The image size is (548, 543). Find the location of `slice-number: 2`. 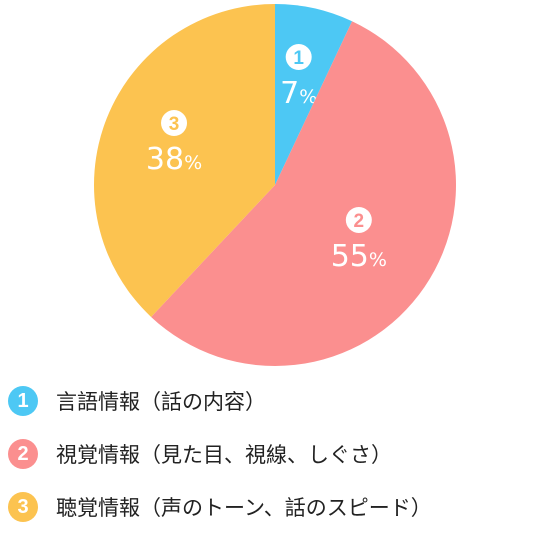

slice-number: 2 is located at coordinates (359, 221).